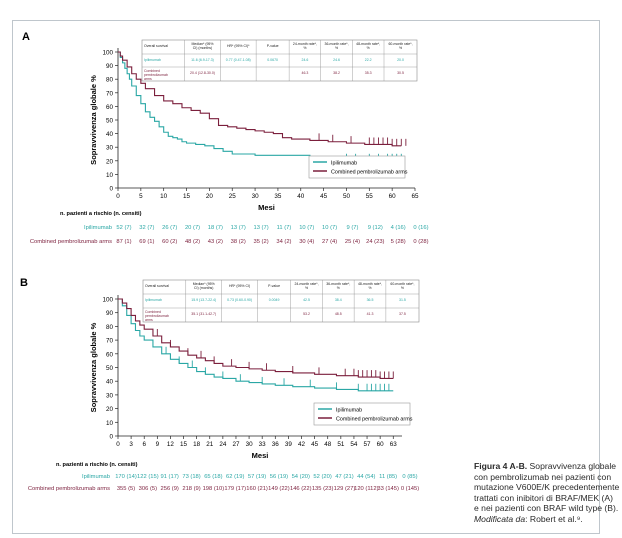  I want to click on caption-modified: Modificata da, so click(500, 518).